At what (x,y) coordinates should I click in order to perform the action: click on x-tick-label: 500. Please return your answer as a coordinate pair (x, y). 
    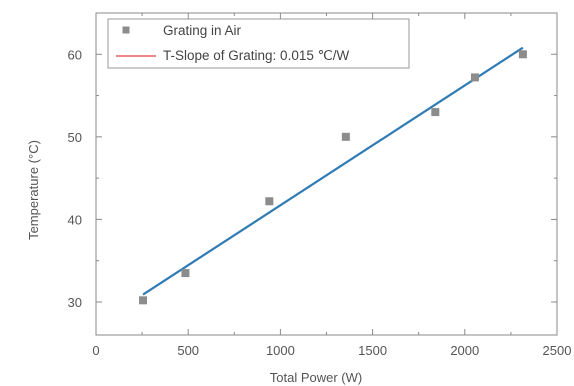
    Looking at the image, I should click on (188, 350).